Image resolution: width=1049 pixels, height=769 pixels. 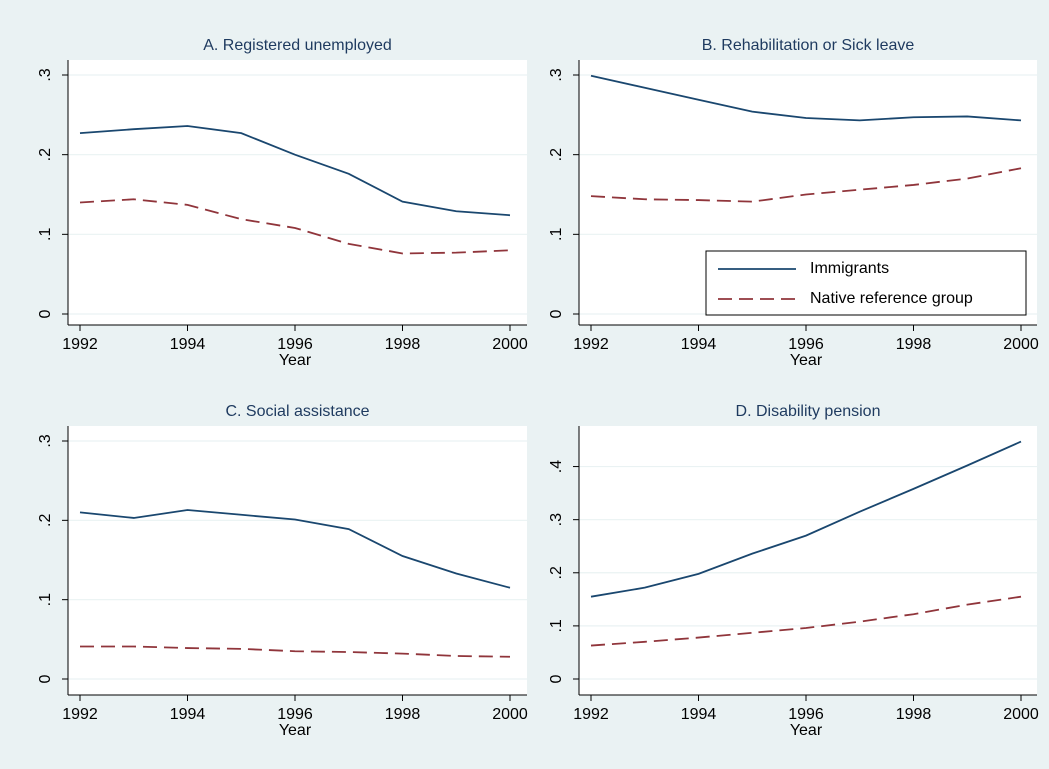 I want to click on panel-title: B. Rehabilitation or Sick leave, so click(x=808, y=45).